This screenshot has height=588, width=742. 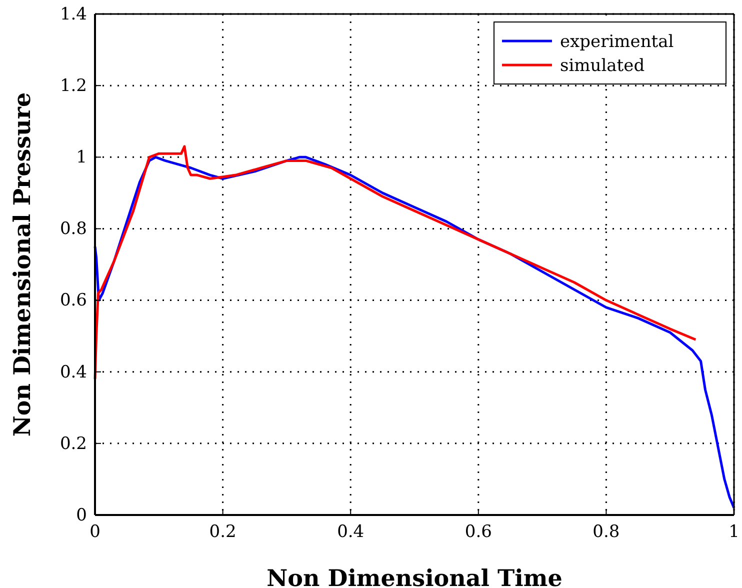 I want to click on x-tick-label: 0.4, so click(x=350, y=532).